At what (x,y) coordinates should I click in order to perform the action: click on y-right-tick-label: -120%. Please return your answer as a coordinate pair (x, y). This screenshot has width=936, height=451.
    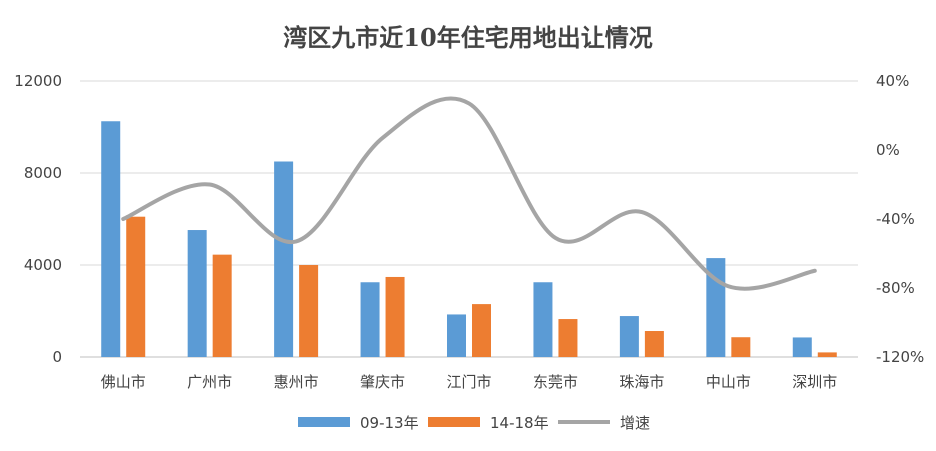
    Looking at the image, I should click on (900, 357).